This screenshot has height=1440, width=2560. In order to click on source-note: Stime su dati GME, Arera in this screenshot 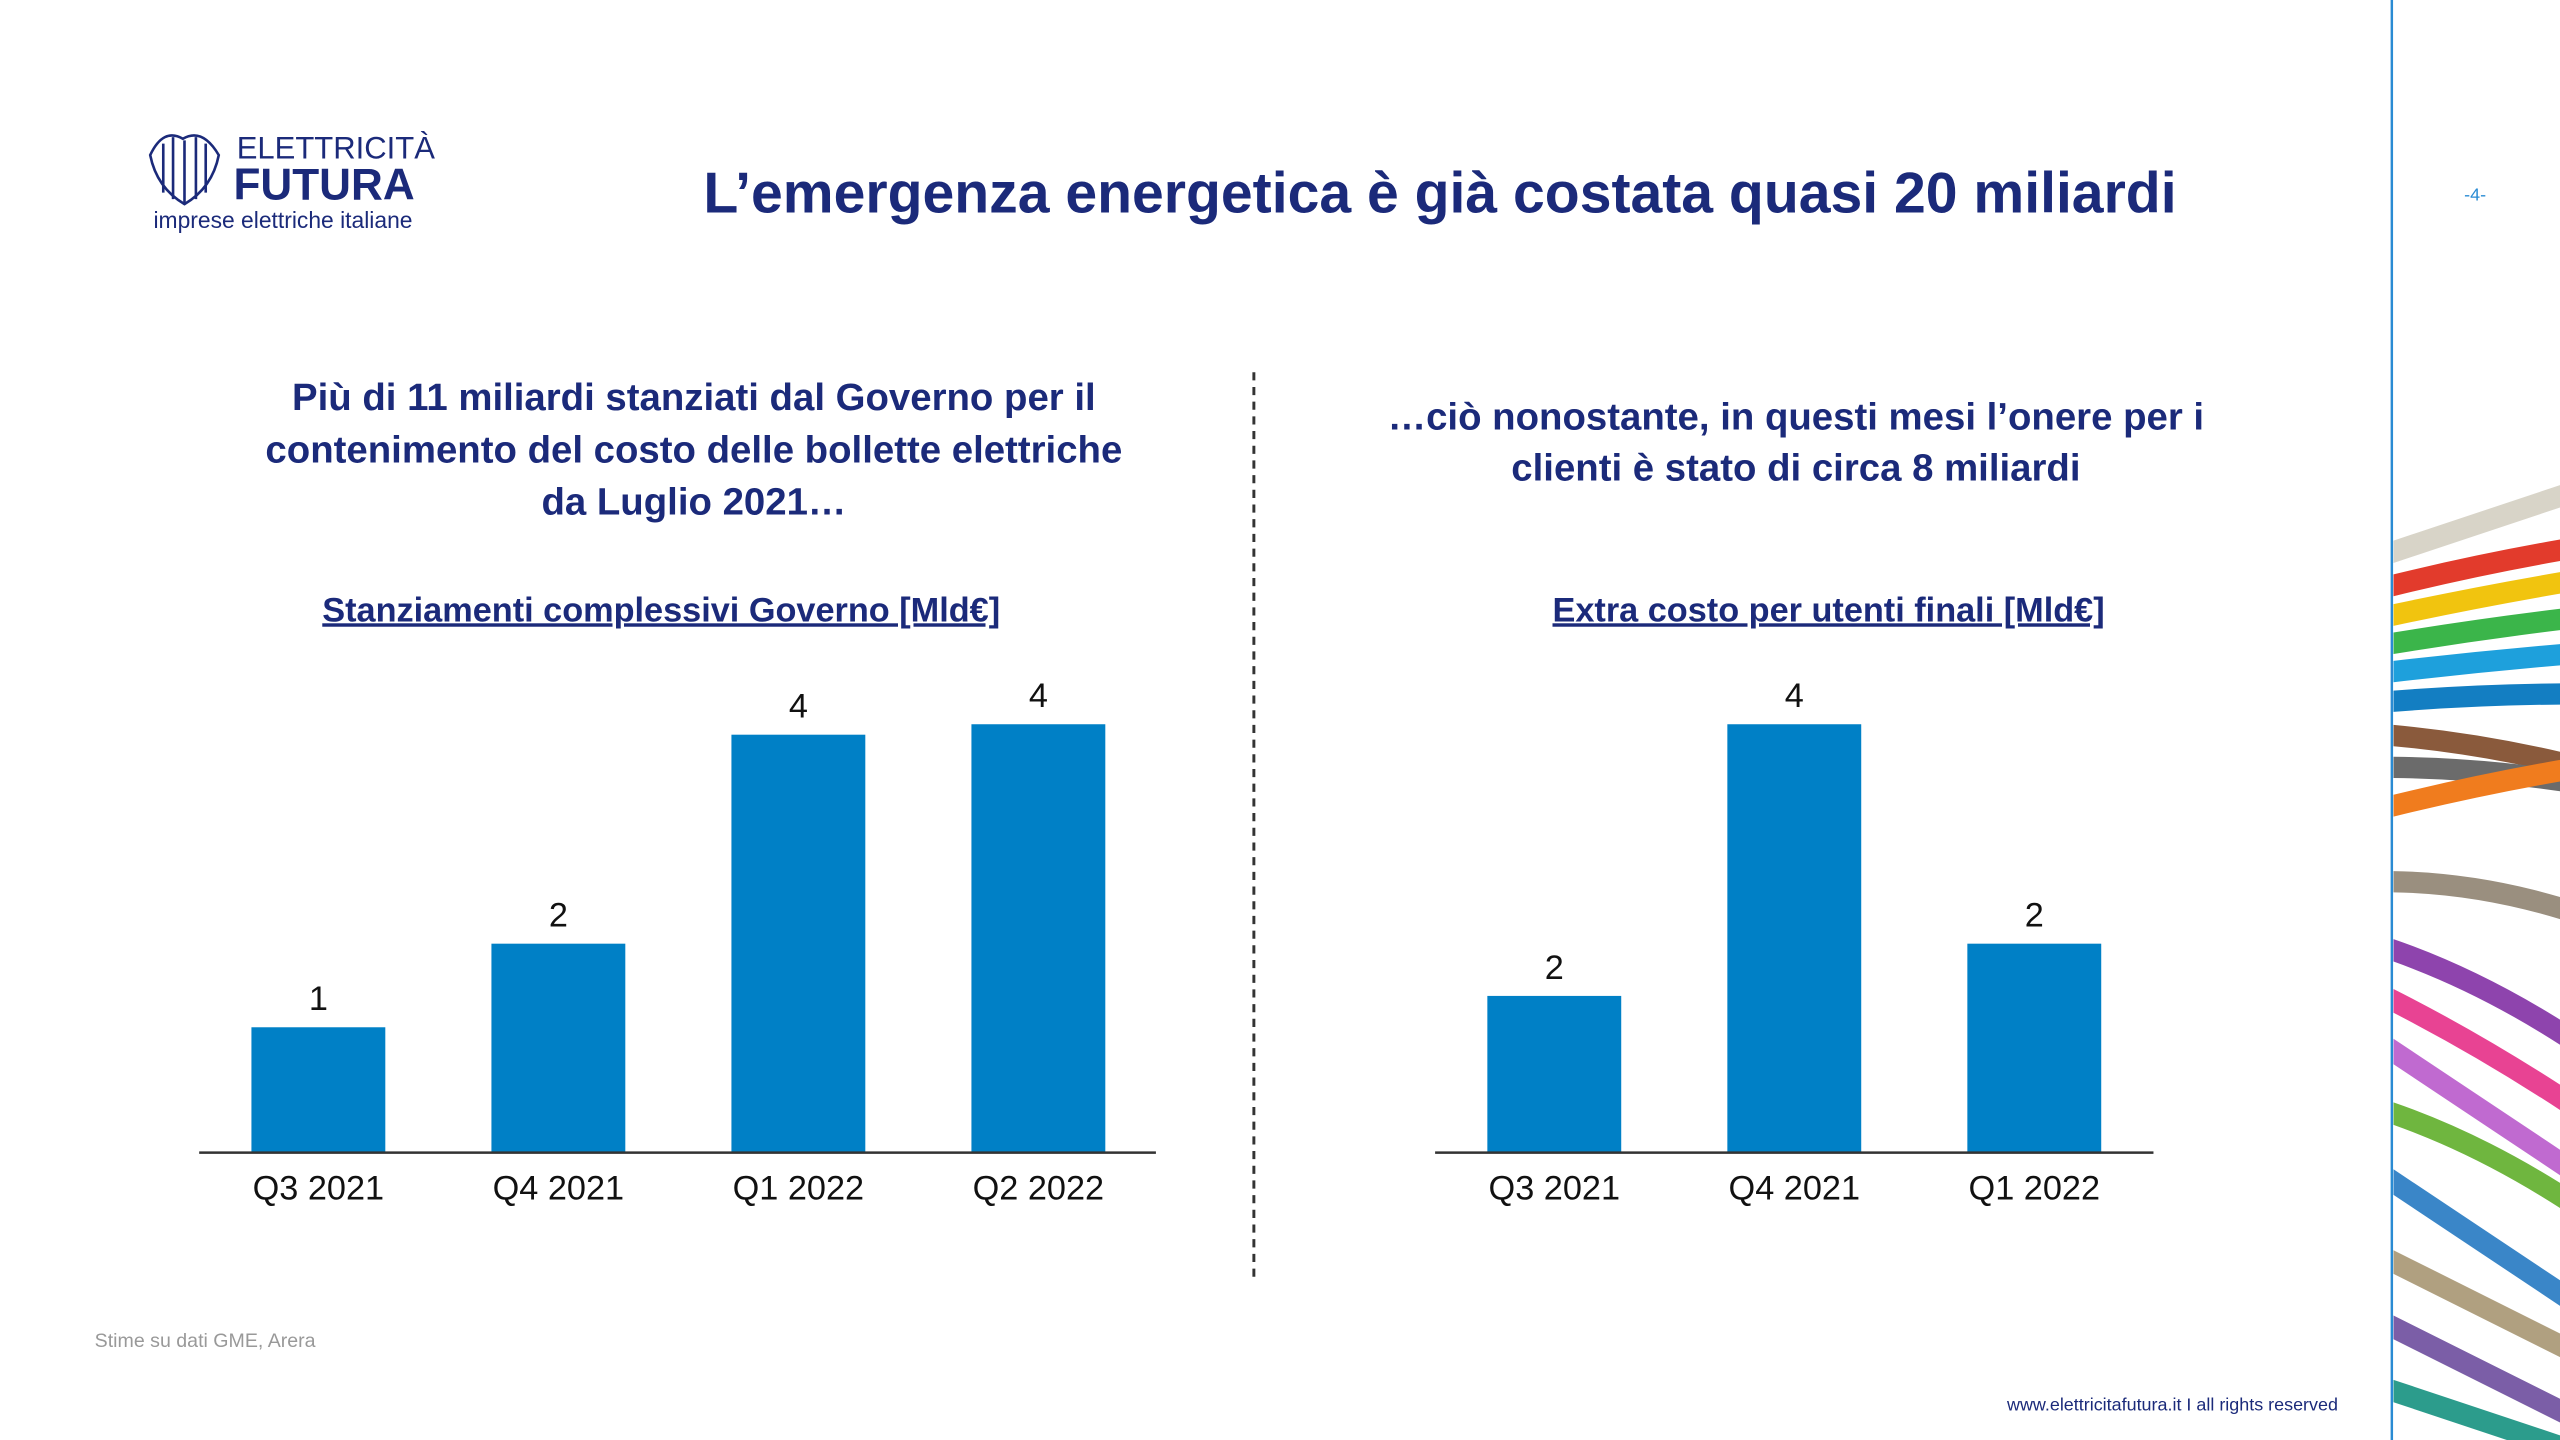, I will do `click(205, 1341)`.